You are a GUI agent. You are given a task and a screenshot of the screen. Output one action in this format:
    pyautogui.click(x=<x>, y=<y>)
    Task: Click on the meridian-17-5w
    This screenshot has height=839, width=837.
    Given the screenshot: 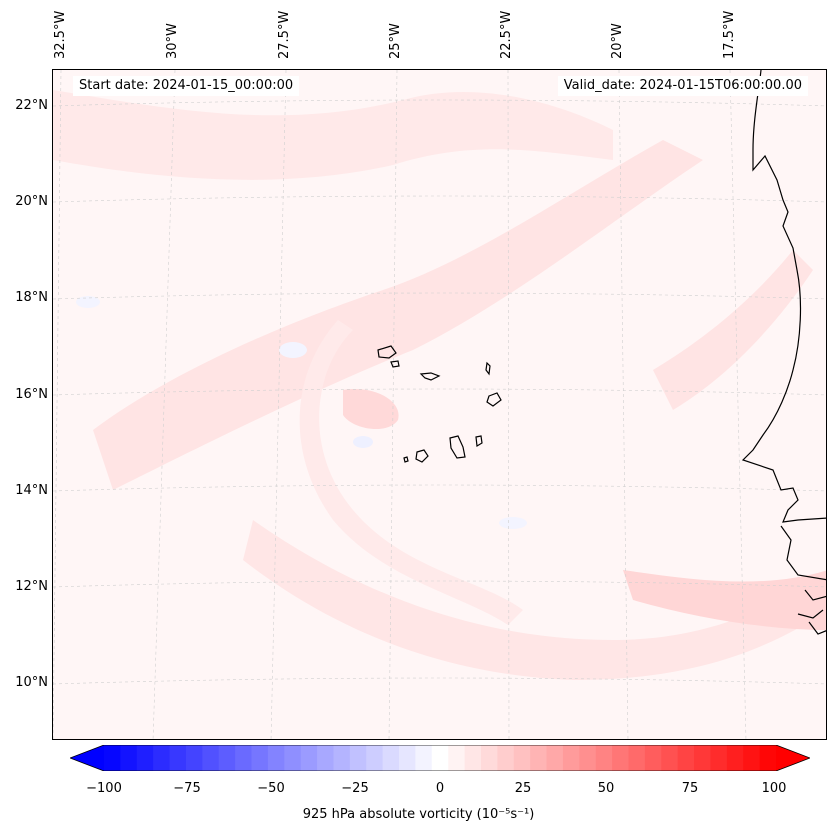 What is the action you would take?
    pyautogui.click(x=738, y=404)
    